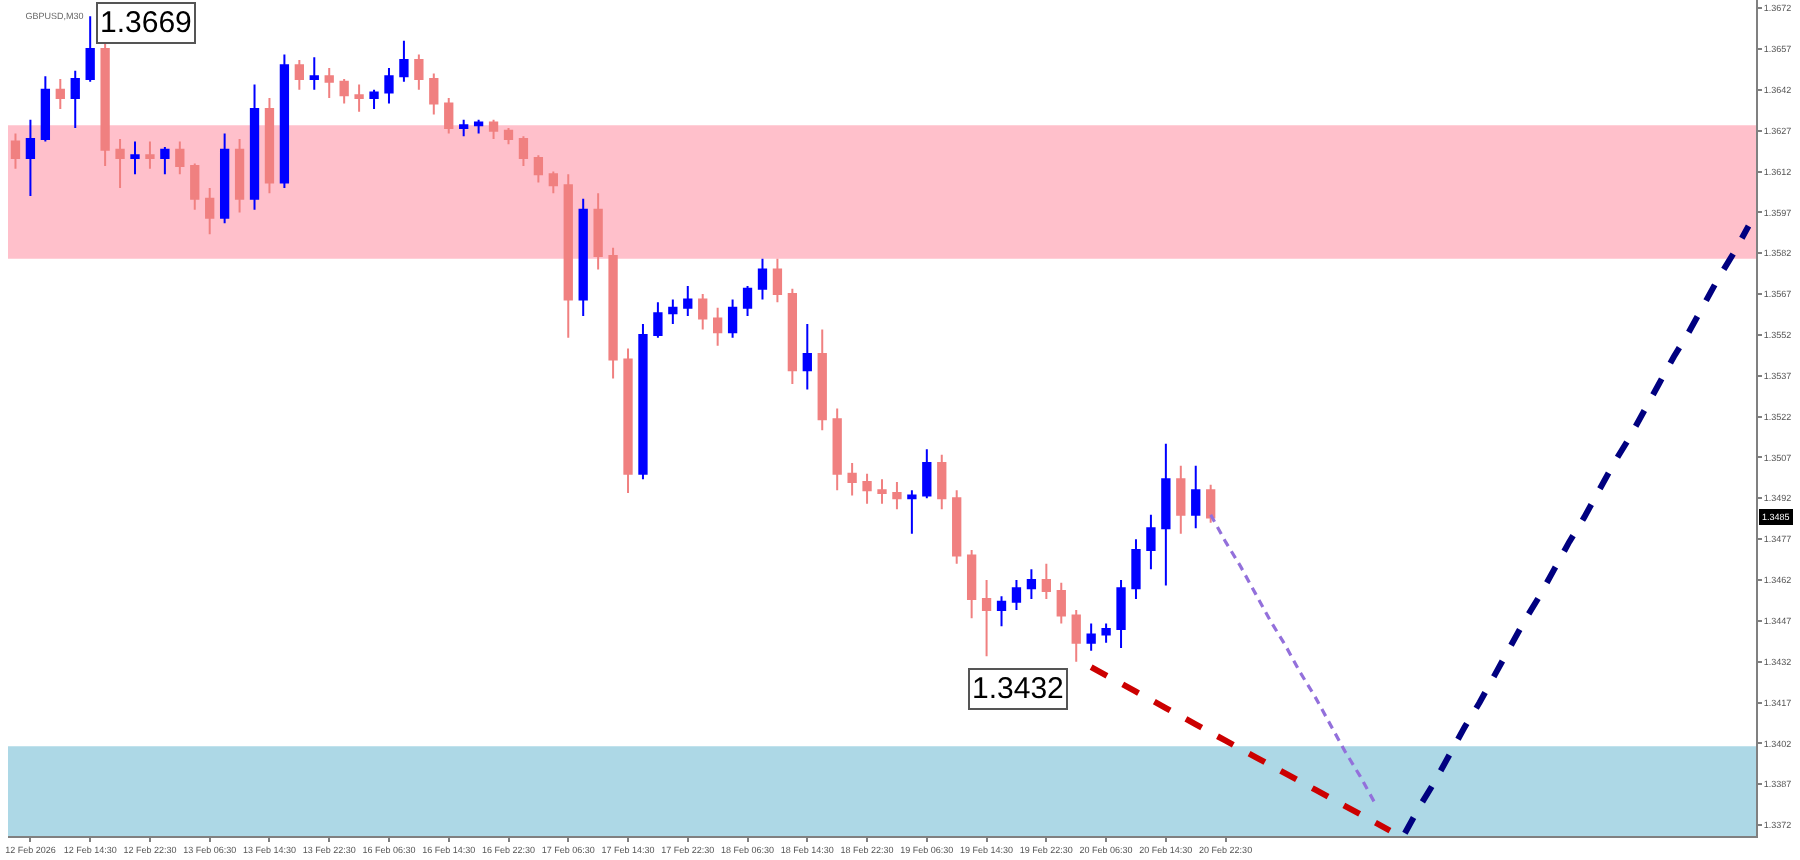 The height and width of the screenshot is (860, 1800). What do you see at coordinates (146, 23) in the screenshot?
I see `annotation: 1.3669` at bounding box center [146, 23].